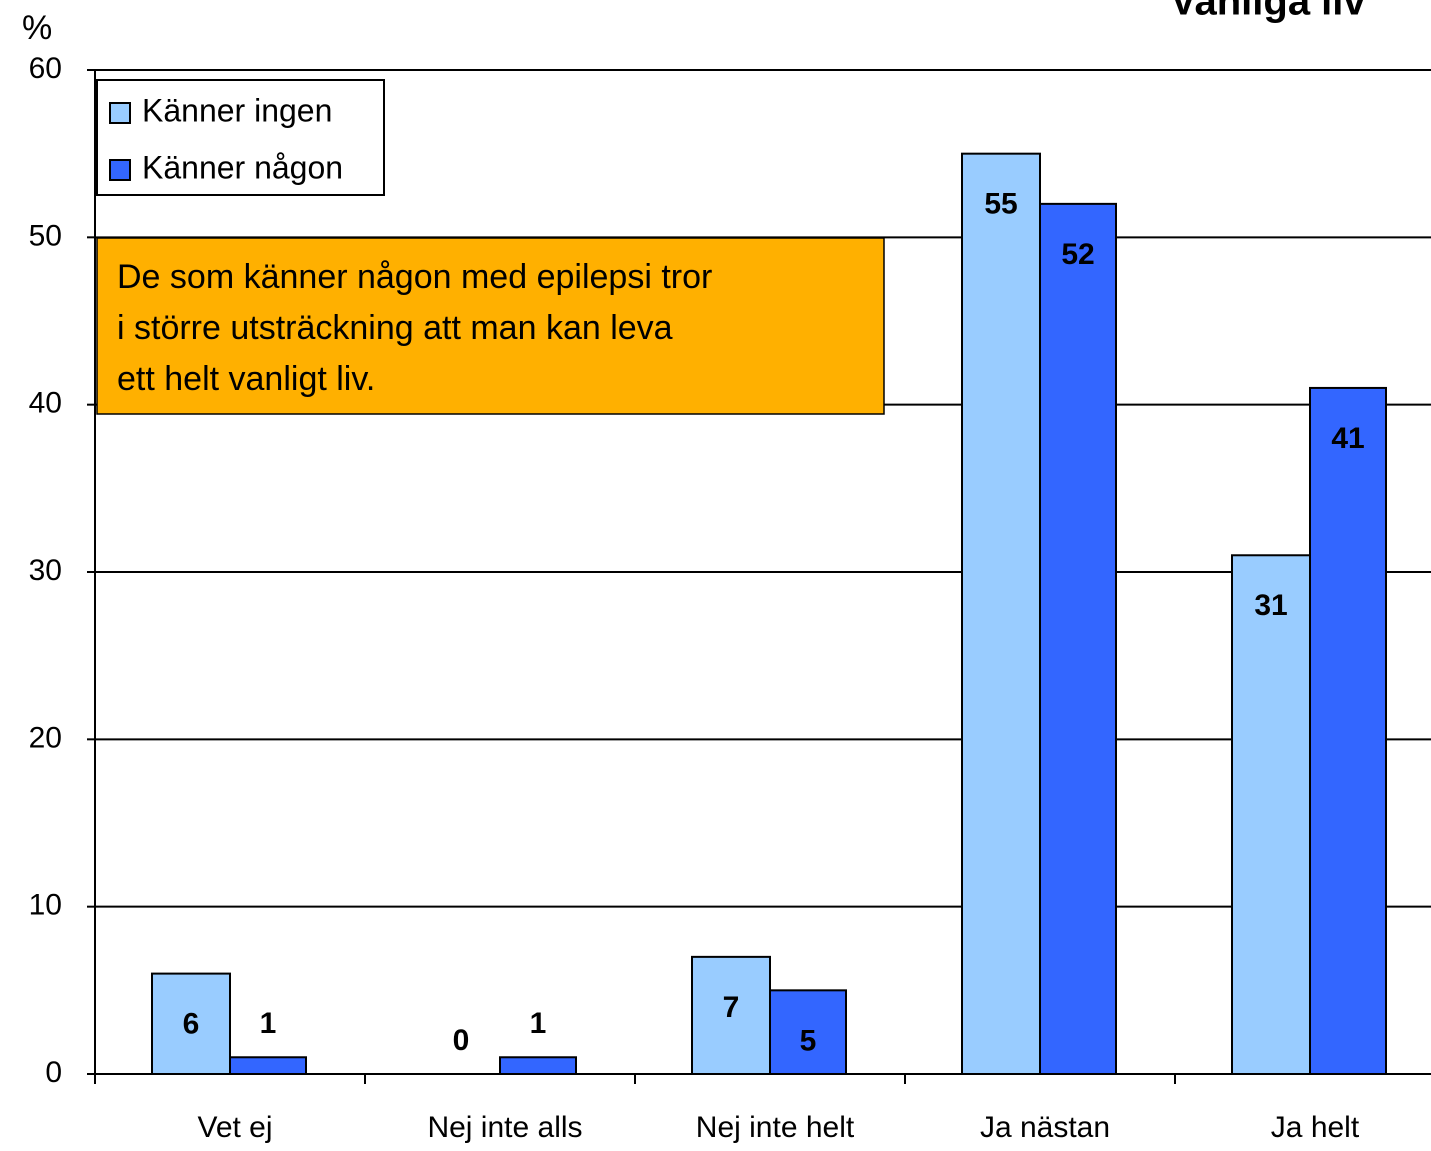 The height and width of the screenshot is (1151, 1431). What do you see at coordinates (1347, 438) in the screenshot?
I see `value-label: 41` at bounding box center [1347, 438].